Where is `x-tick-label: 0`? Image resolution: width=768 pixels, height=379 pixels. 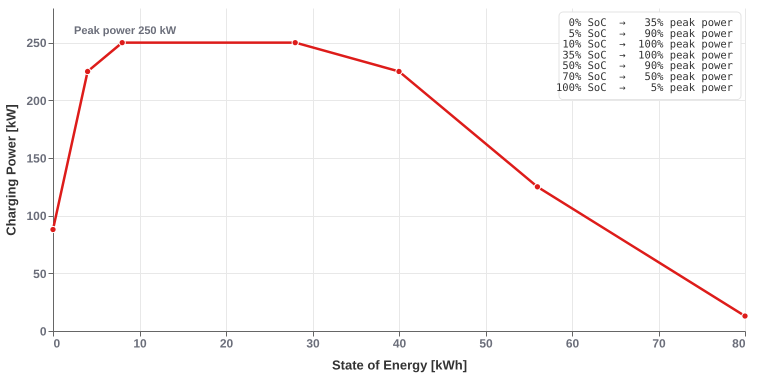
x-tick-label: 0 is located at coordinates (57, 343).